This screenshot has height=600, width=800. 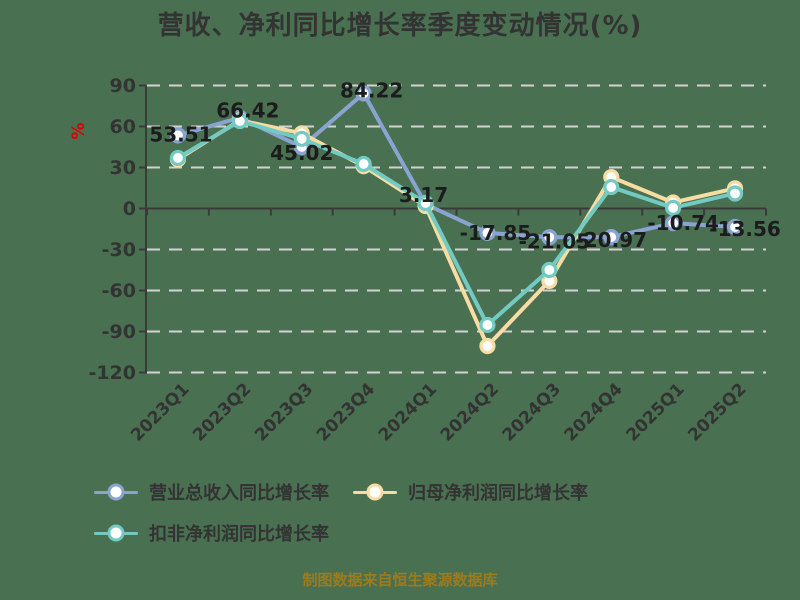 What do you see at coordinates (655, 412) in the screenshot?
I see `x-tick-label: 2025Q1` at bounding box center [655, 412].